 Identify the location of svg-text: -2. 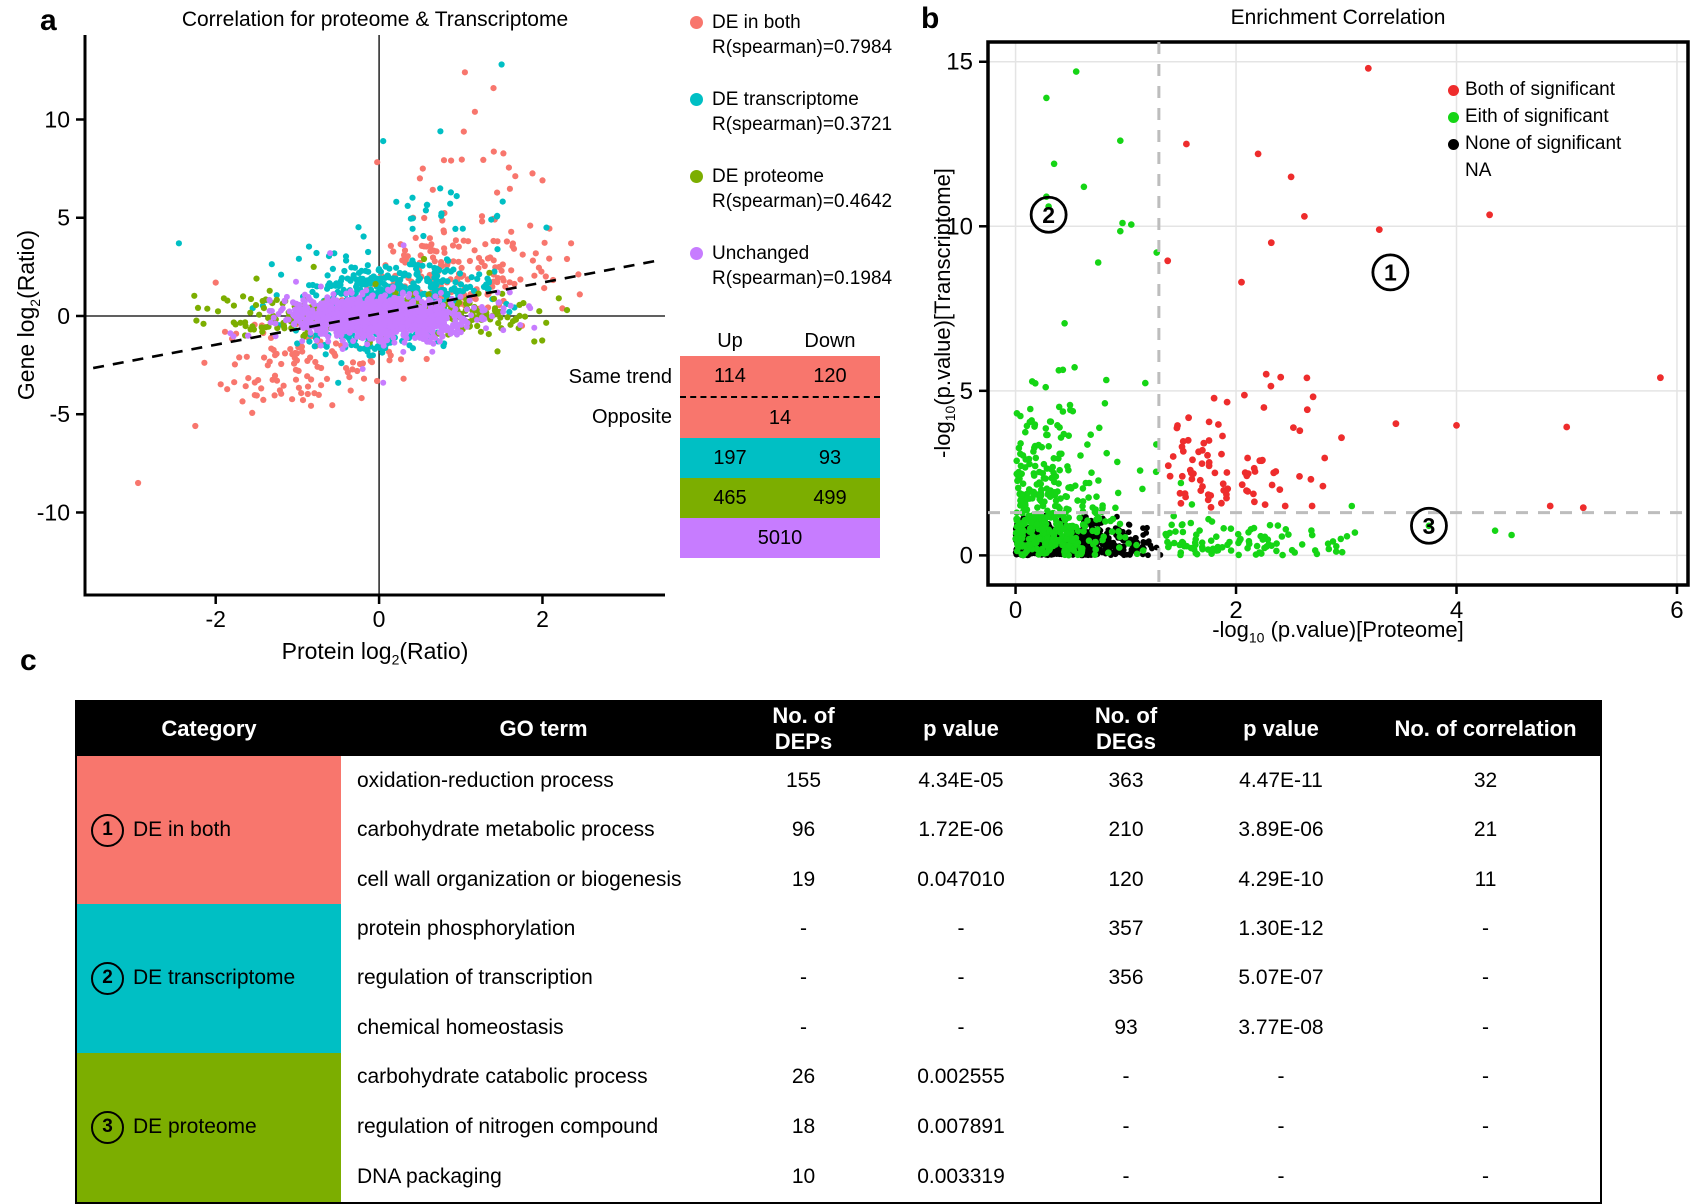
(215, 619).